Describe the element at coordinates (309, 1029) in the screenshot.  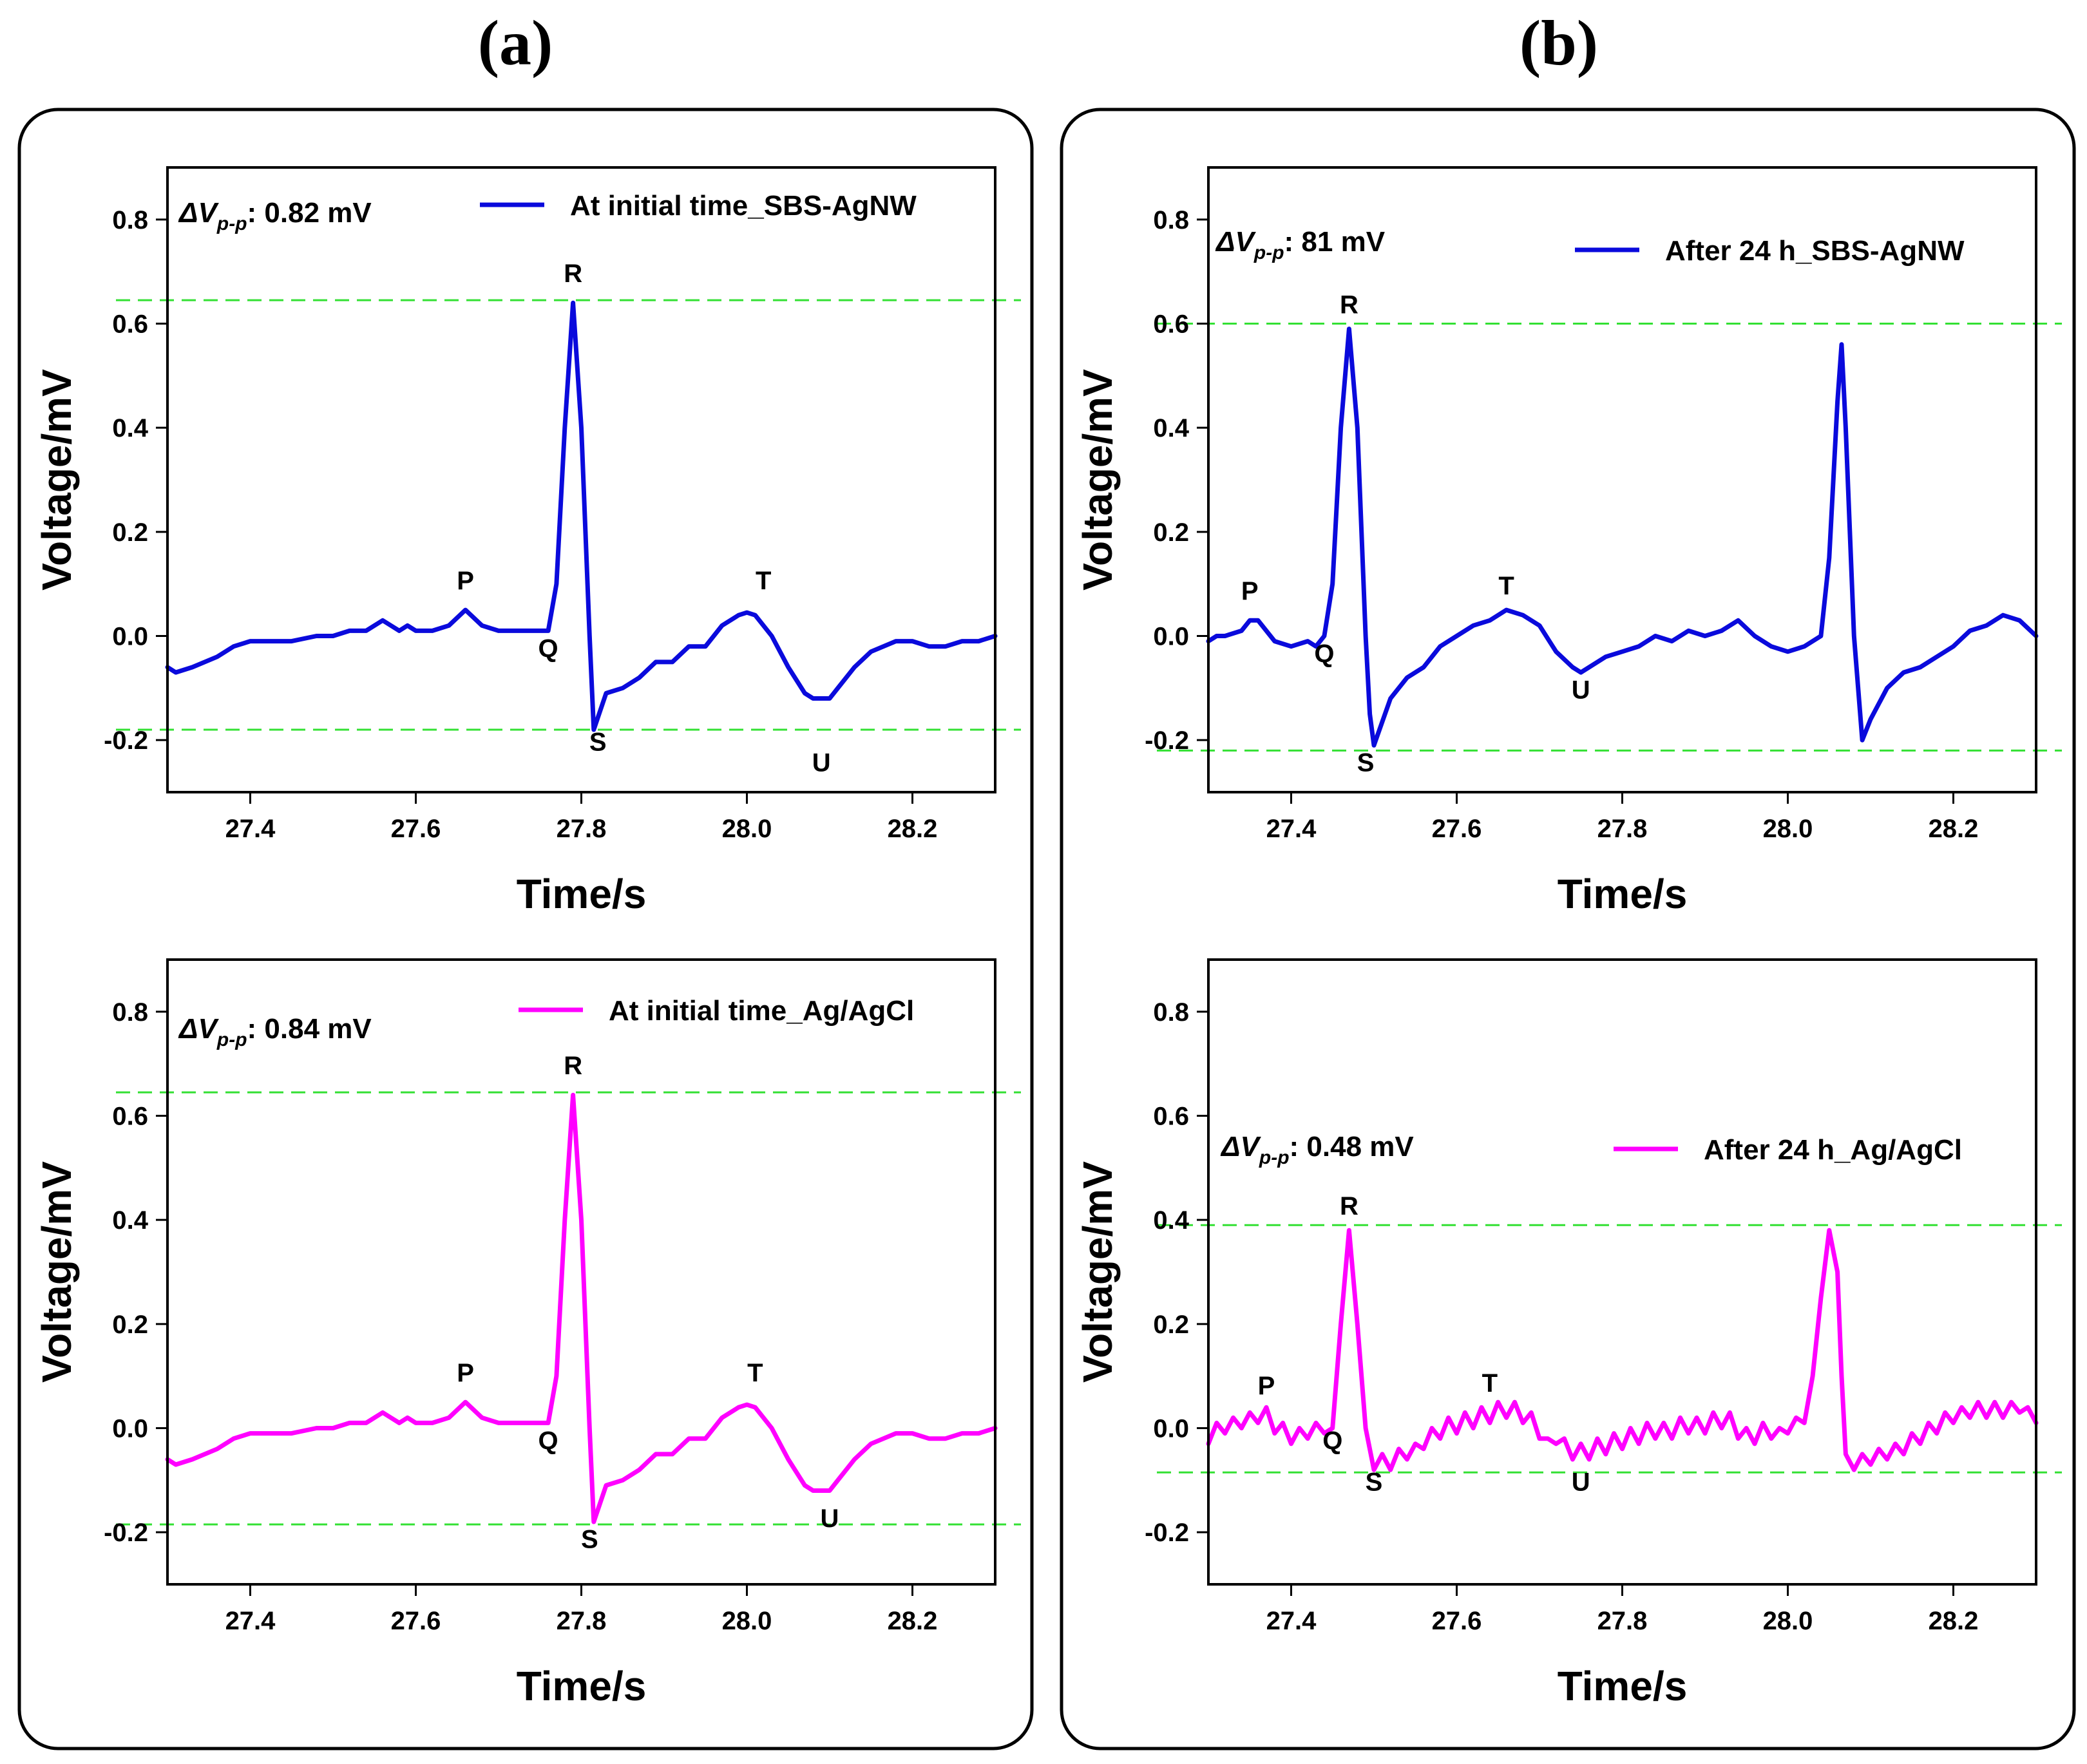
I see `delta-v-value: : 0.84 mV` at that location.